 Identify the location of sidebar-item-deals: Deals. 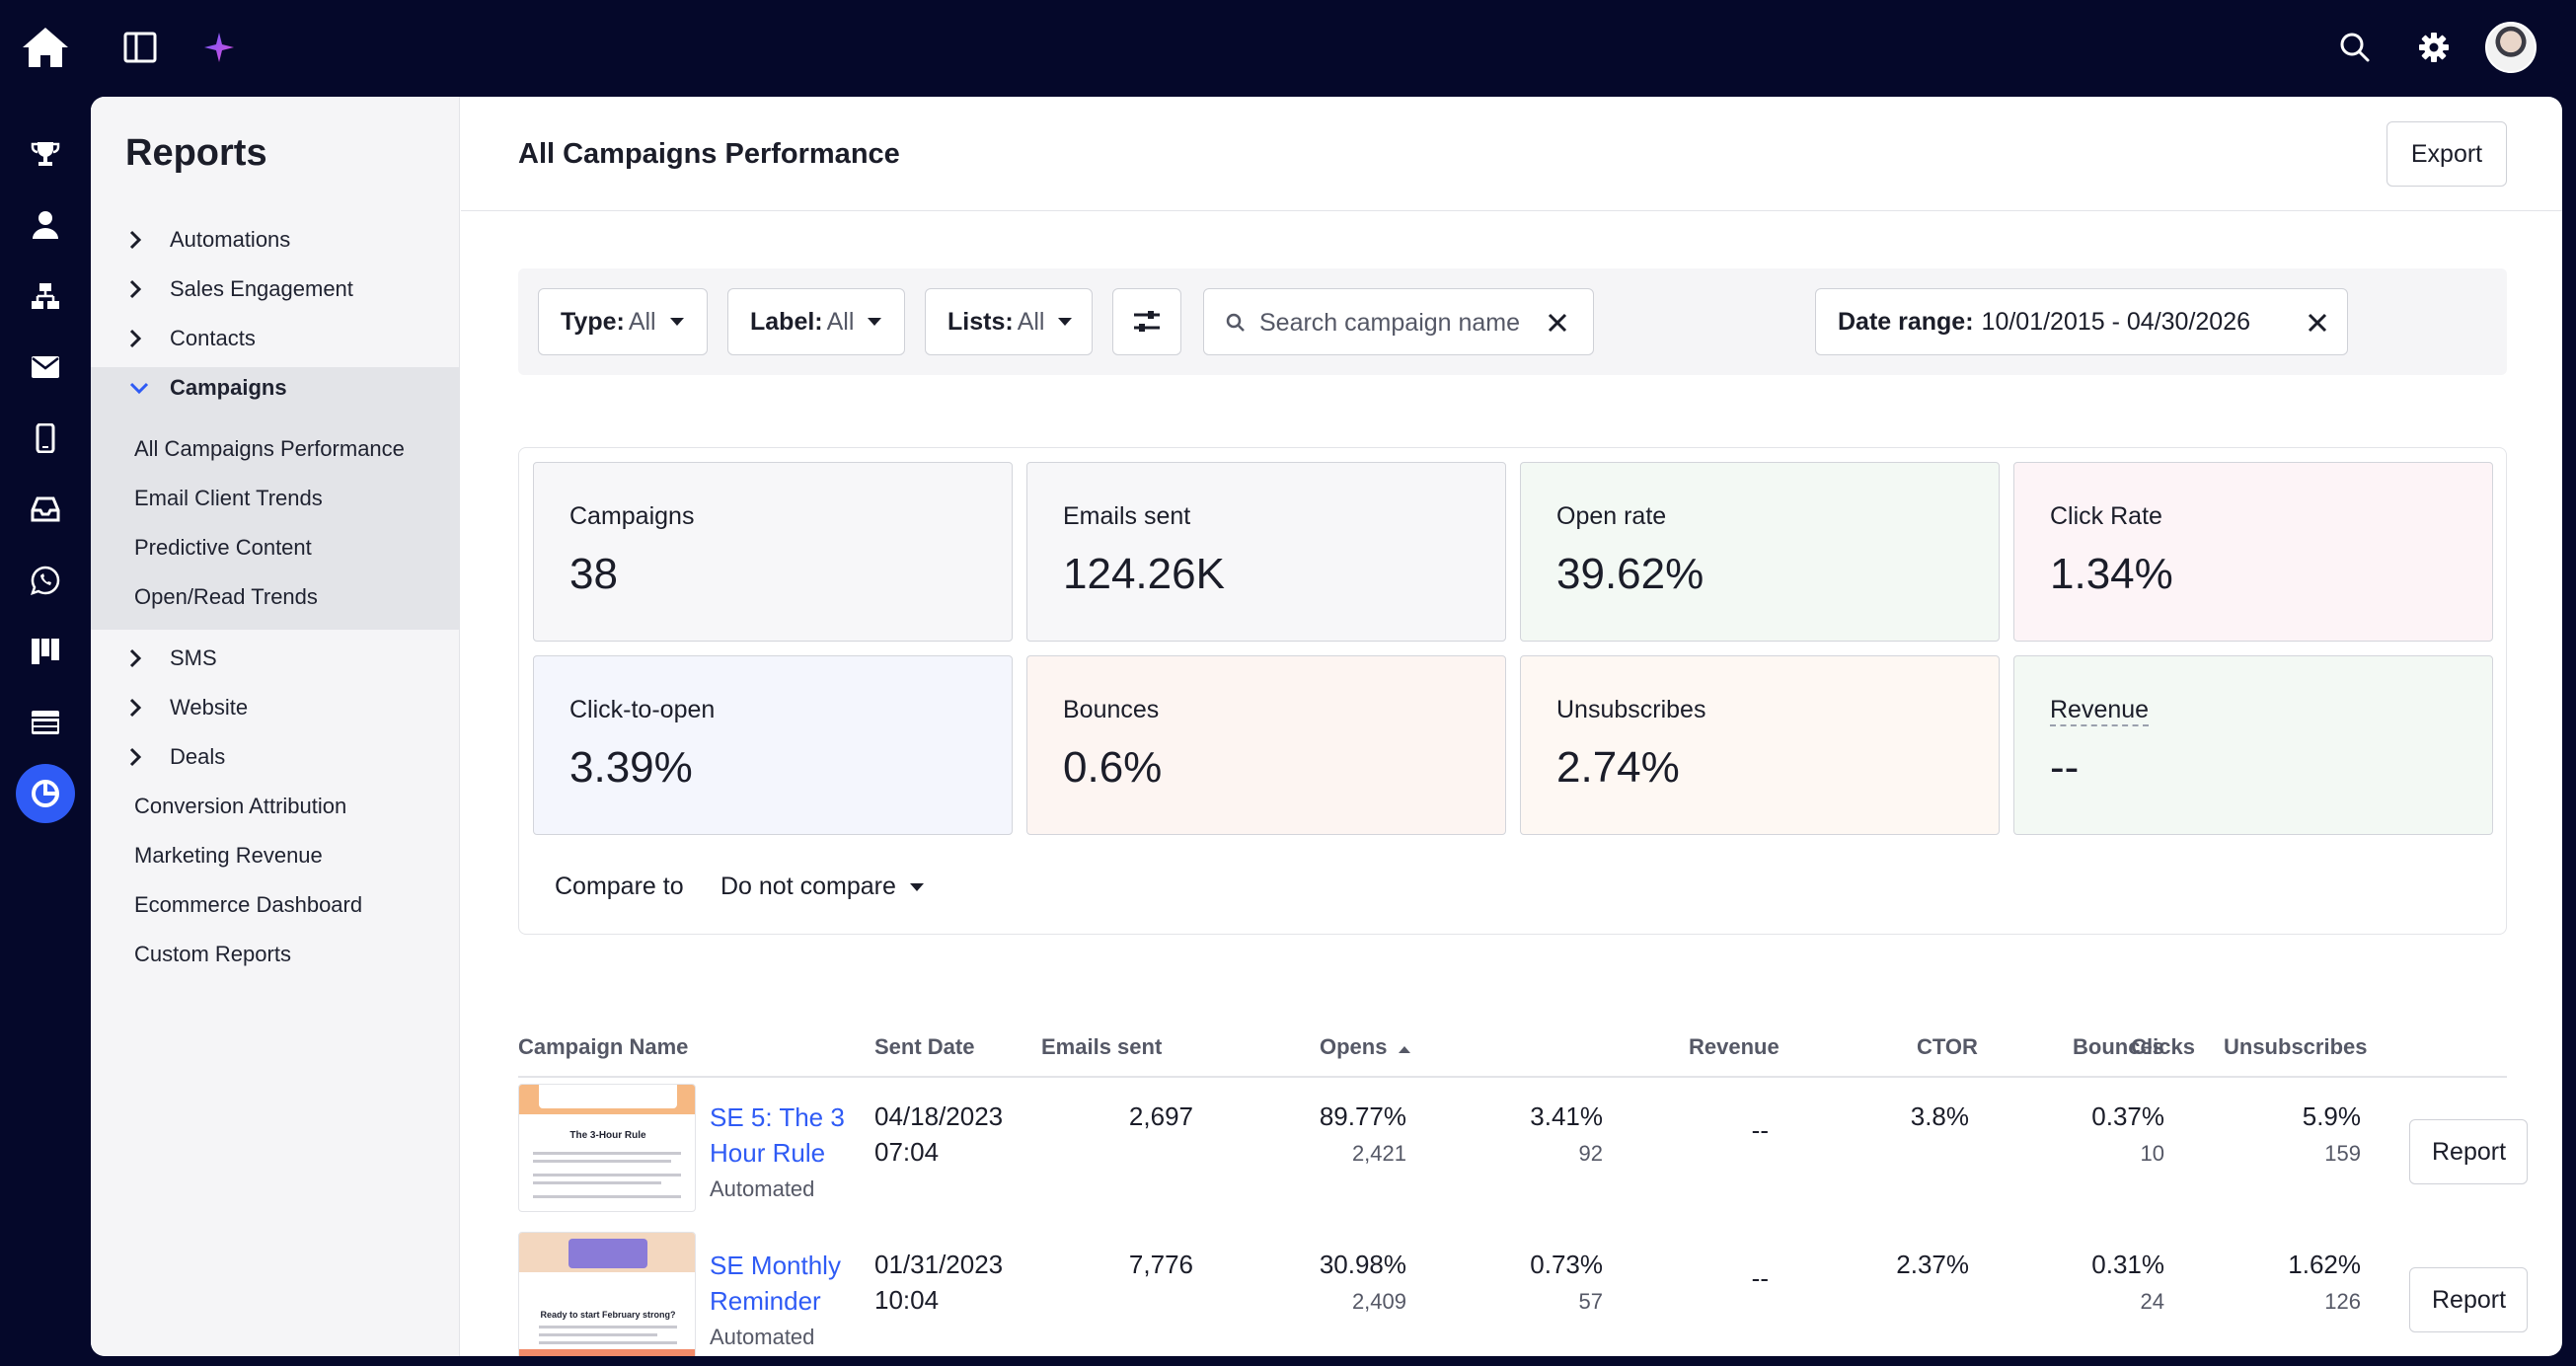
(275, 757).